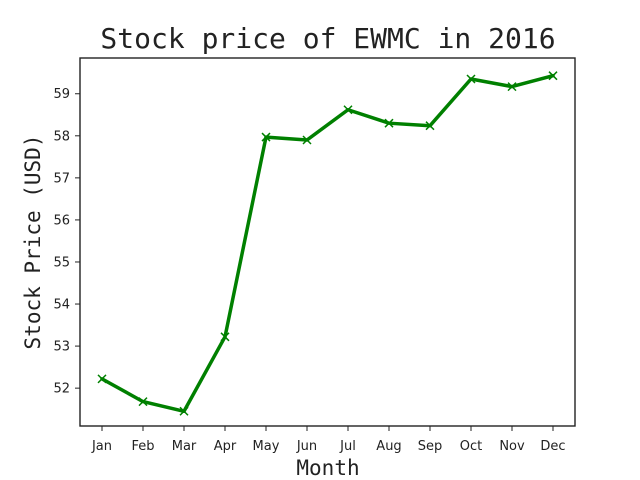 The width and height of the screenshot is (640, 480). Describe the element at coordinates (347, 446) in the screenshot. I see `x-tick-label: Jul` at that location.